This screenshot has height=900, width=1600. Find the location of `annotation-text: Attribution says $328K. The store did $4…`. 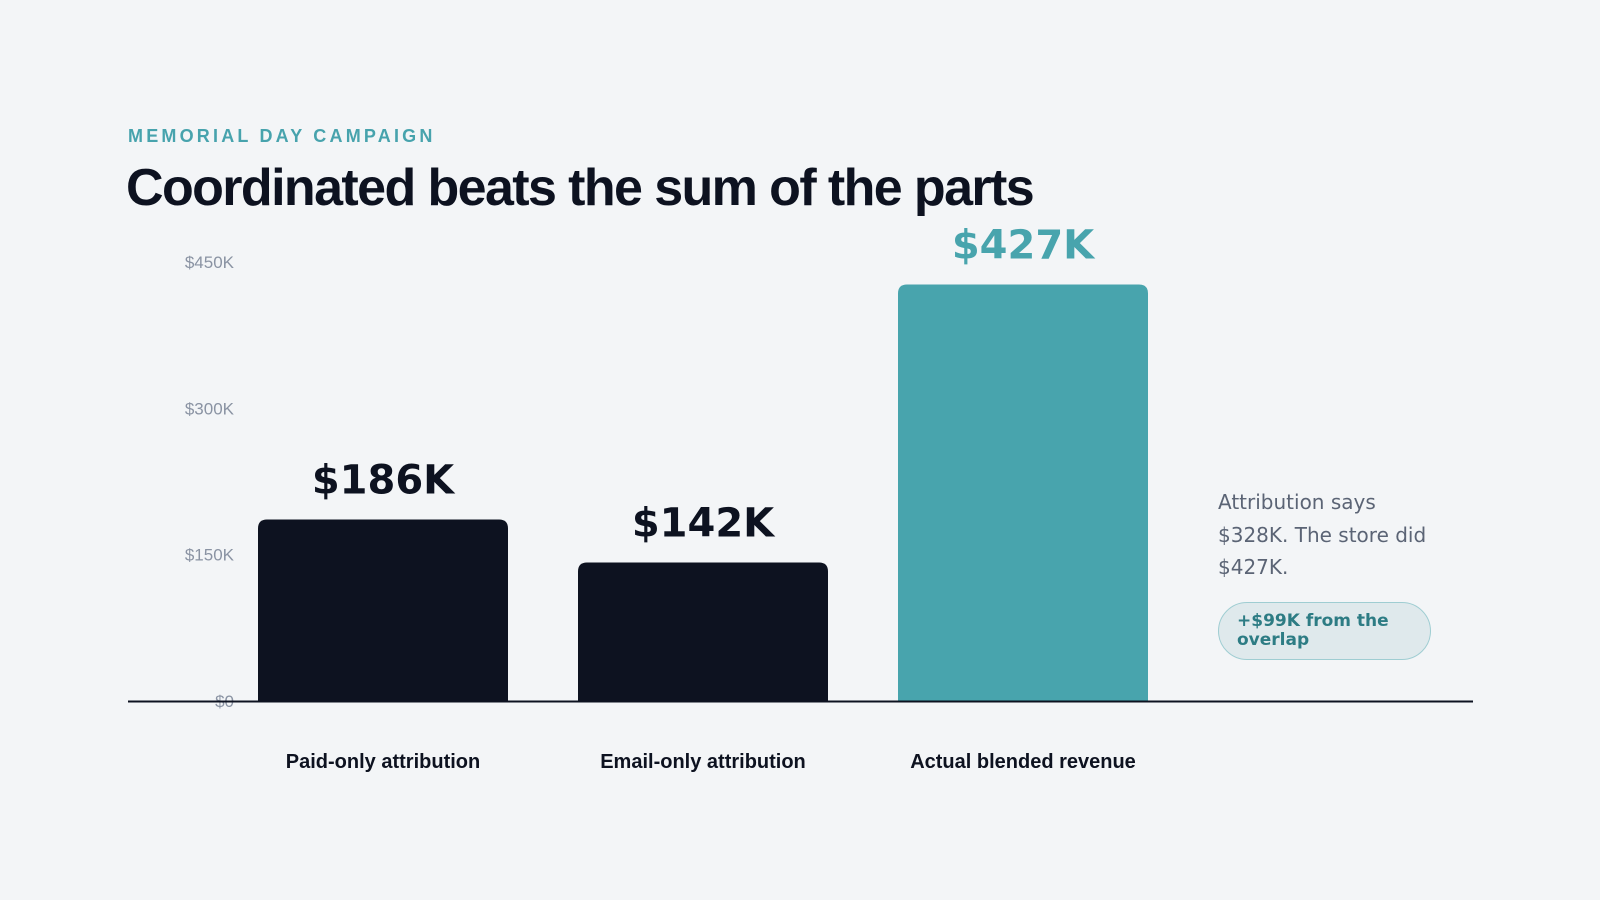

annotation-text: Attribution says $328K. The store did $4… is located at coordinates (1322, 534).